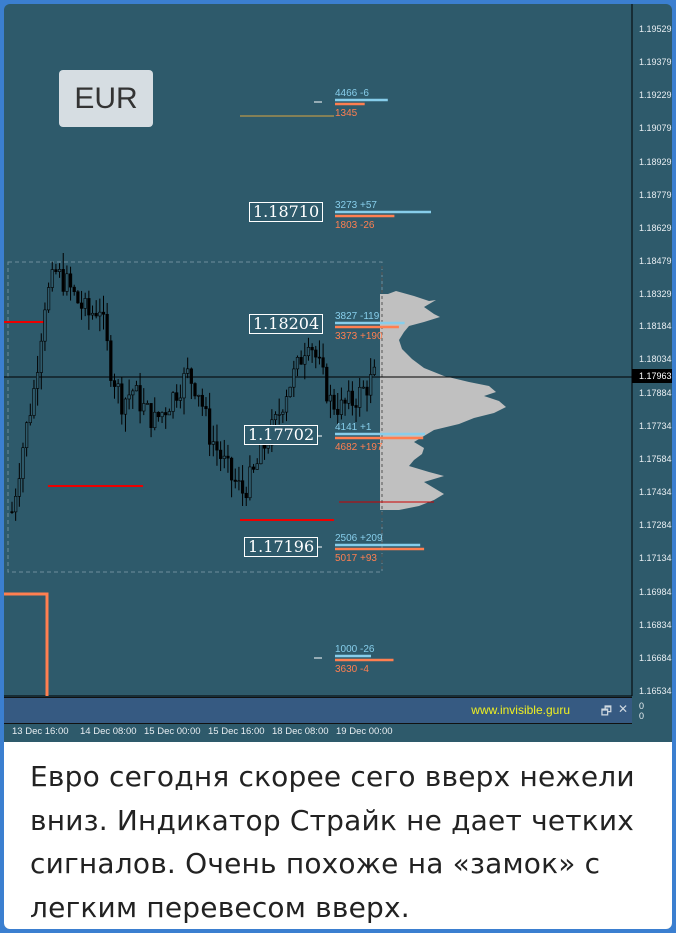  Describe the element at coordinates (655, 425) in the screenshot. I see `price-tick: 1.17734` at that location.